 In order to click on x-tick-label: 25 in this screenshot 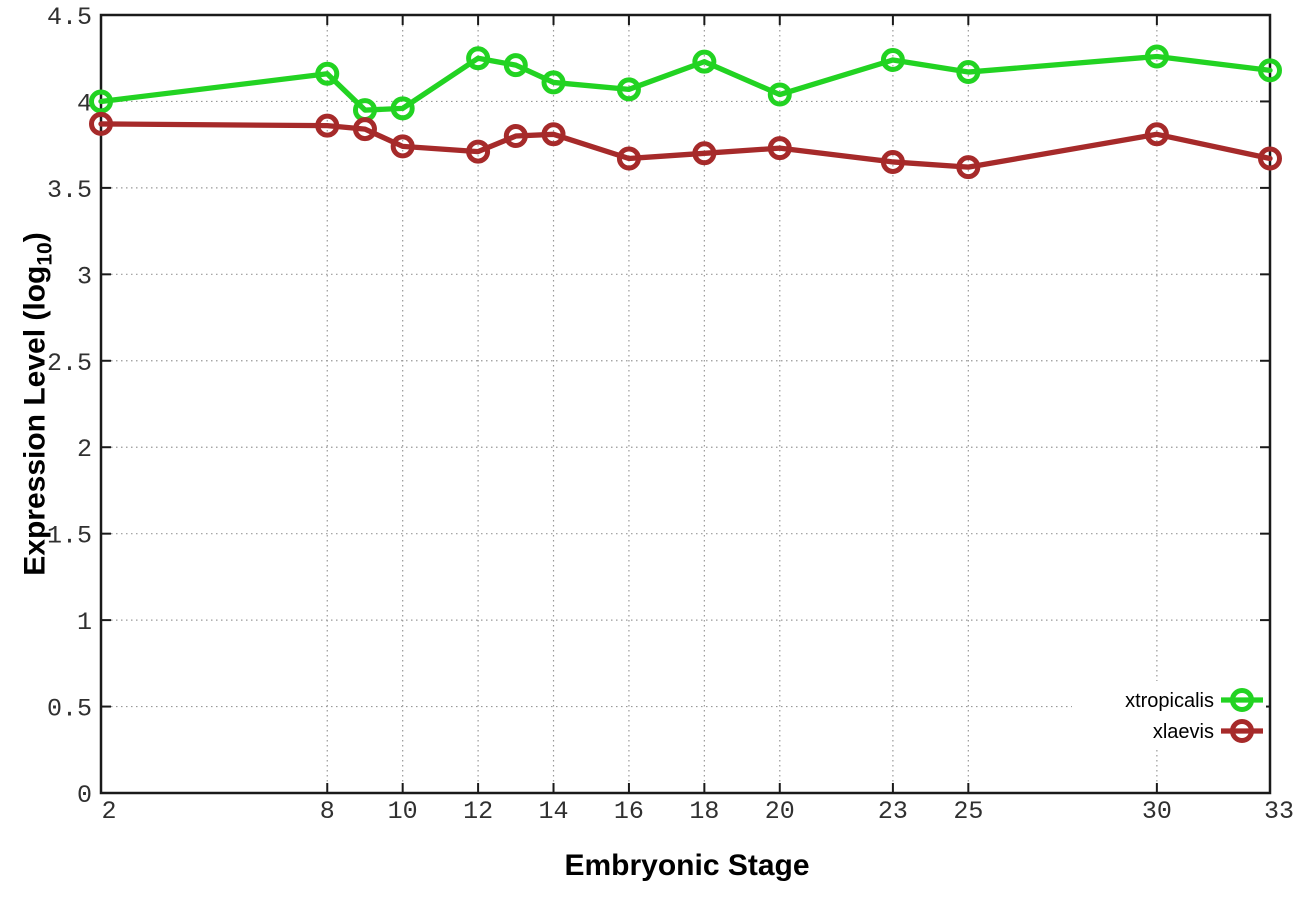, I will do `click(968, 811)`.